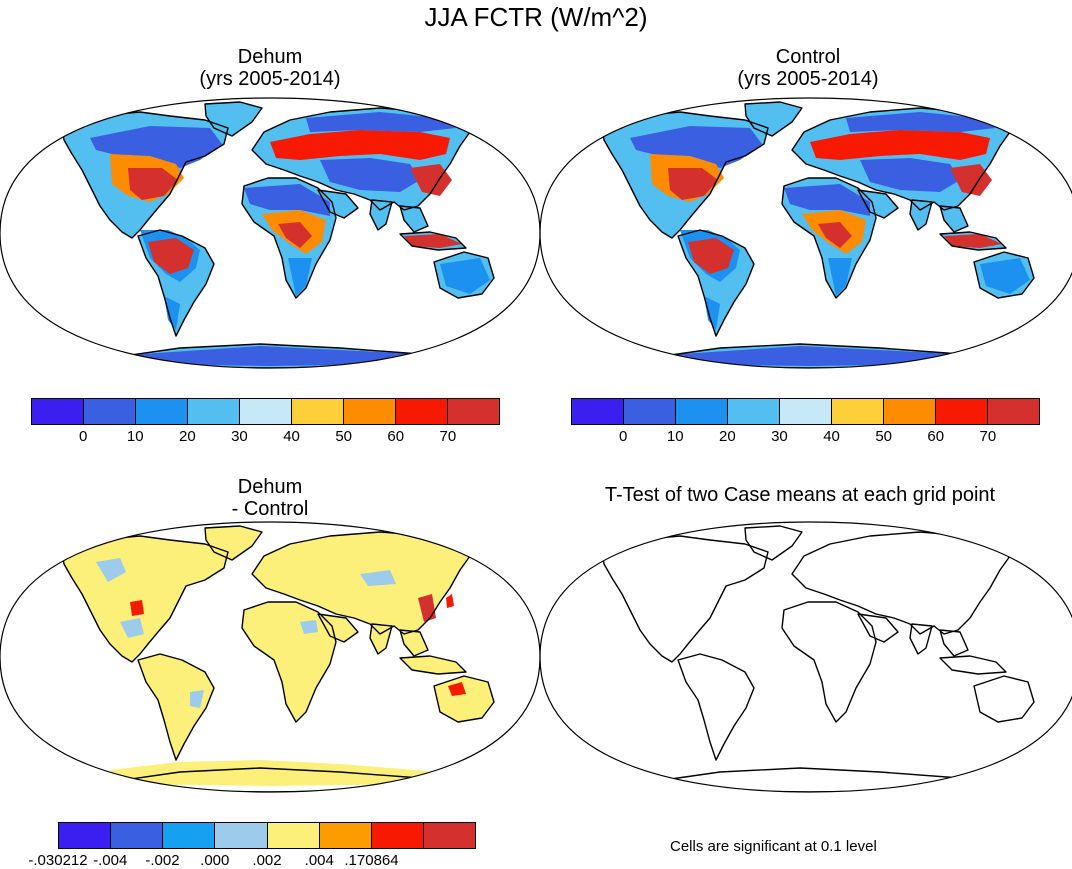 The image size is (1072, 869). Describe the element at coordinates (396, 436) in the screenshot. I see `colorbar-tick-label: 60` at that location.